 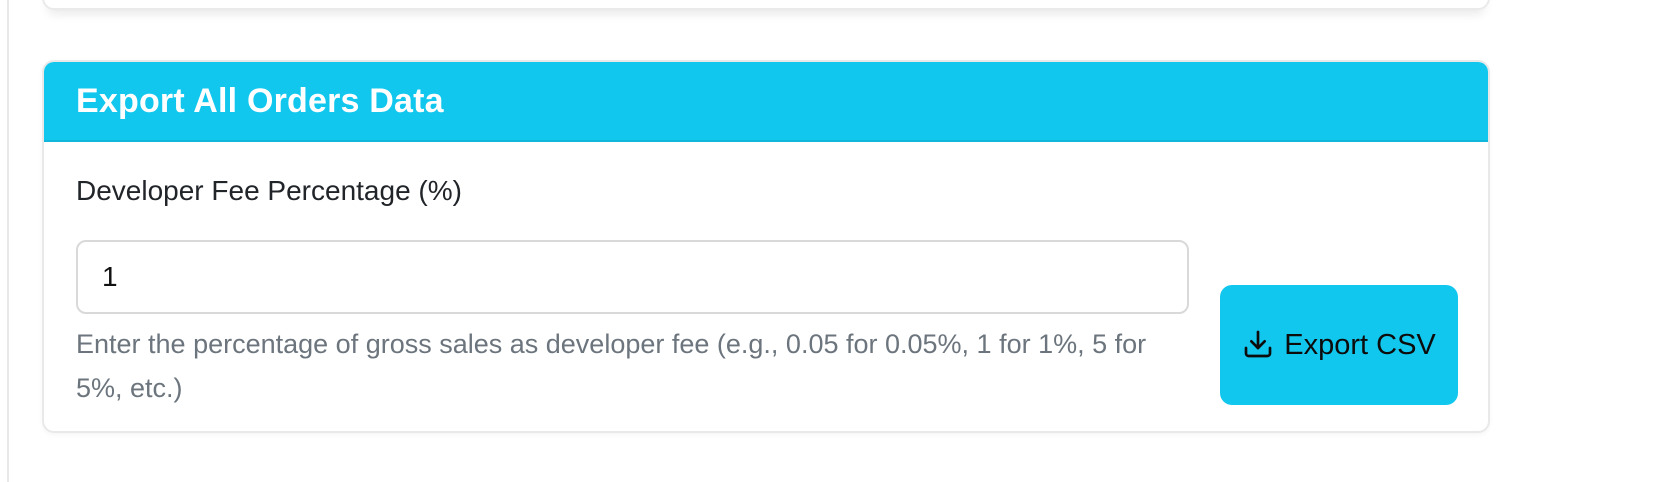 I want to click on export-csv-button: Export CSV, so click(x=1339, y=345).